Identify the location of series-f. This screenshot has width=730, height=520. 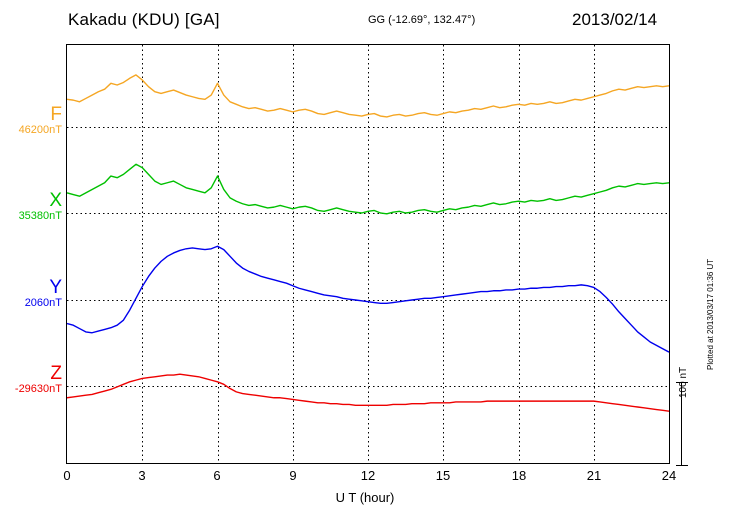
(368, 101).